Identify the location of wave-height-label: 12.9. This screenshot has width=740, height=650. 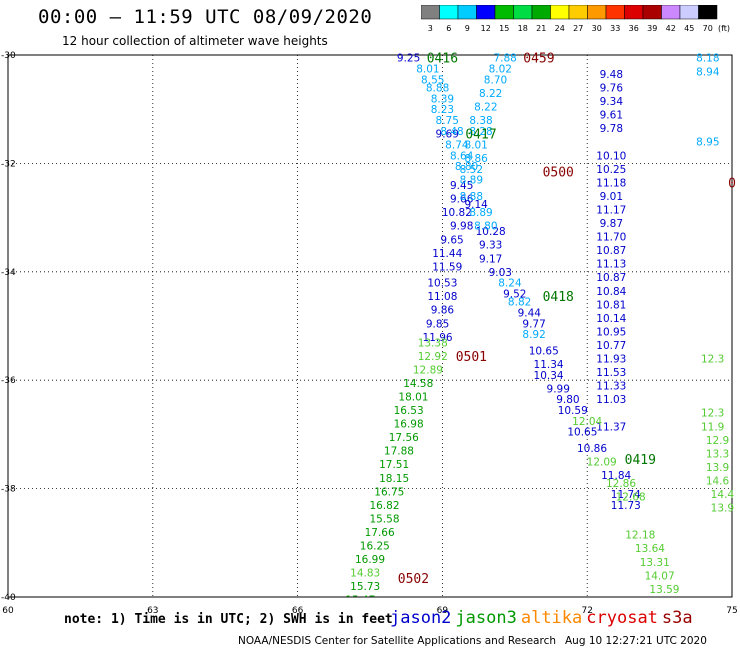
(717, 441).